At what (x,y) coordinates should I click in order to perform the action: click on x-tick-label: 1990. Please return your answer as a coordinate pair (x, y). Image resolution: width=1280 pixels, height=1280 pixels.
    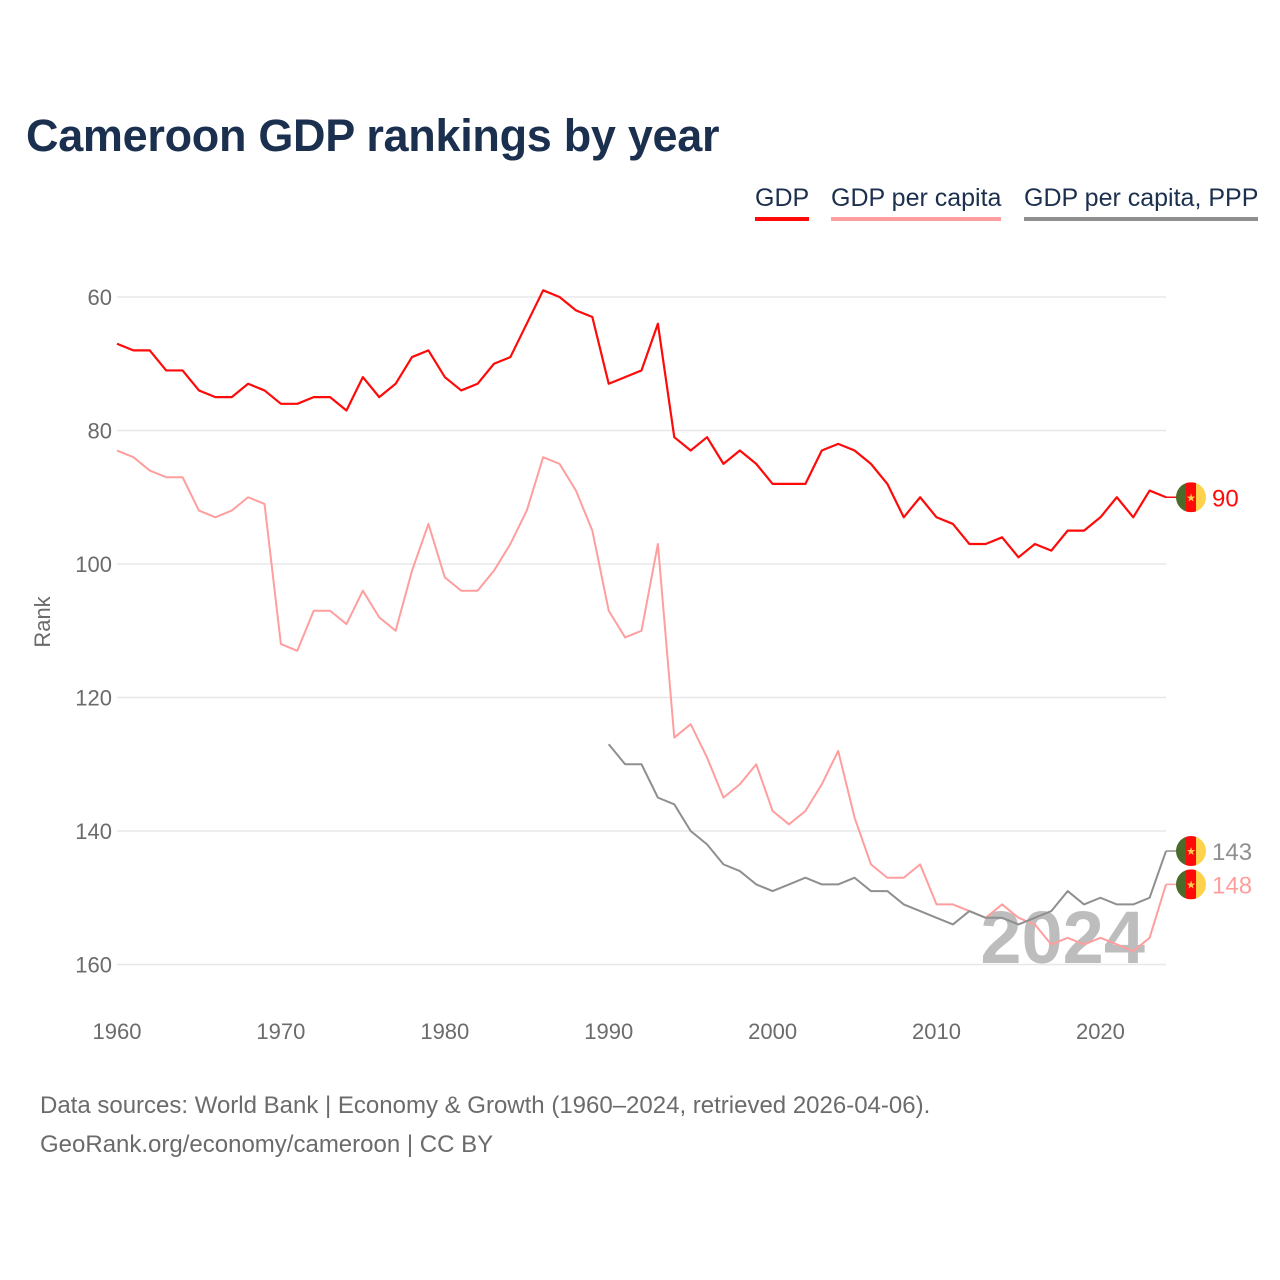
    Looking at the image, I should click on (608, 1031).